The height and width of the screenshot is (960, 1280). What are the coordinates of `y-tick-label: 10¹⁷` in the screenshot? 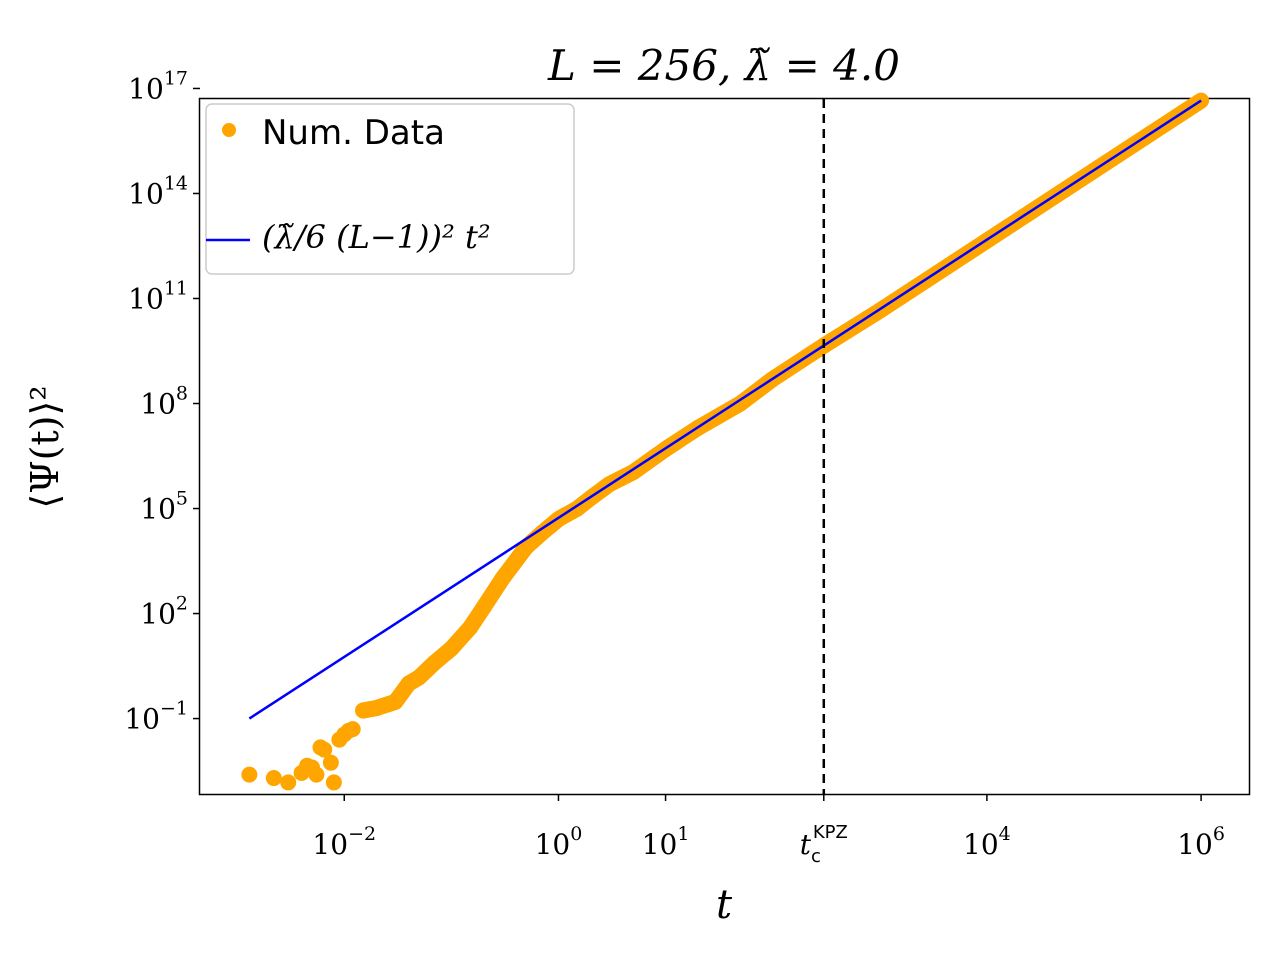 It's located at (158, 86).